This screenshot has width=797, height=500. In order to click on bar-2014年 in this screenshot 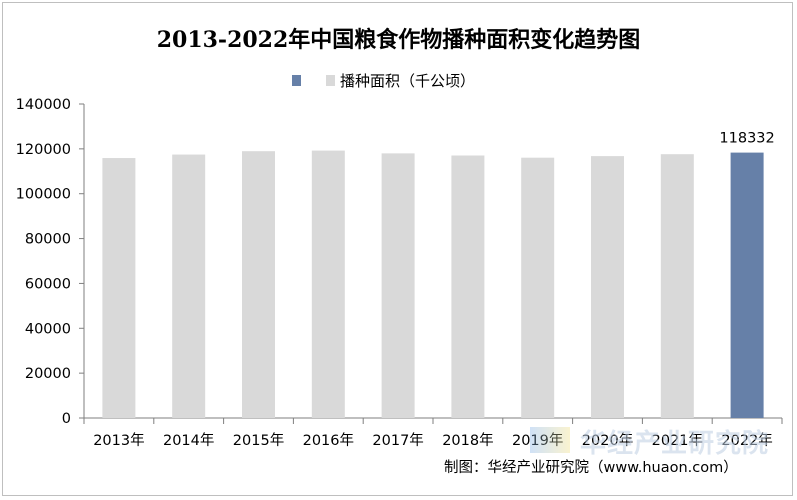, I will do `click(189, 286)`.